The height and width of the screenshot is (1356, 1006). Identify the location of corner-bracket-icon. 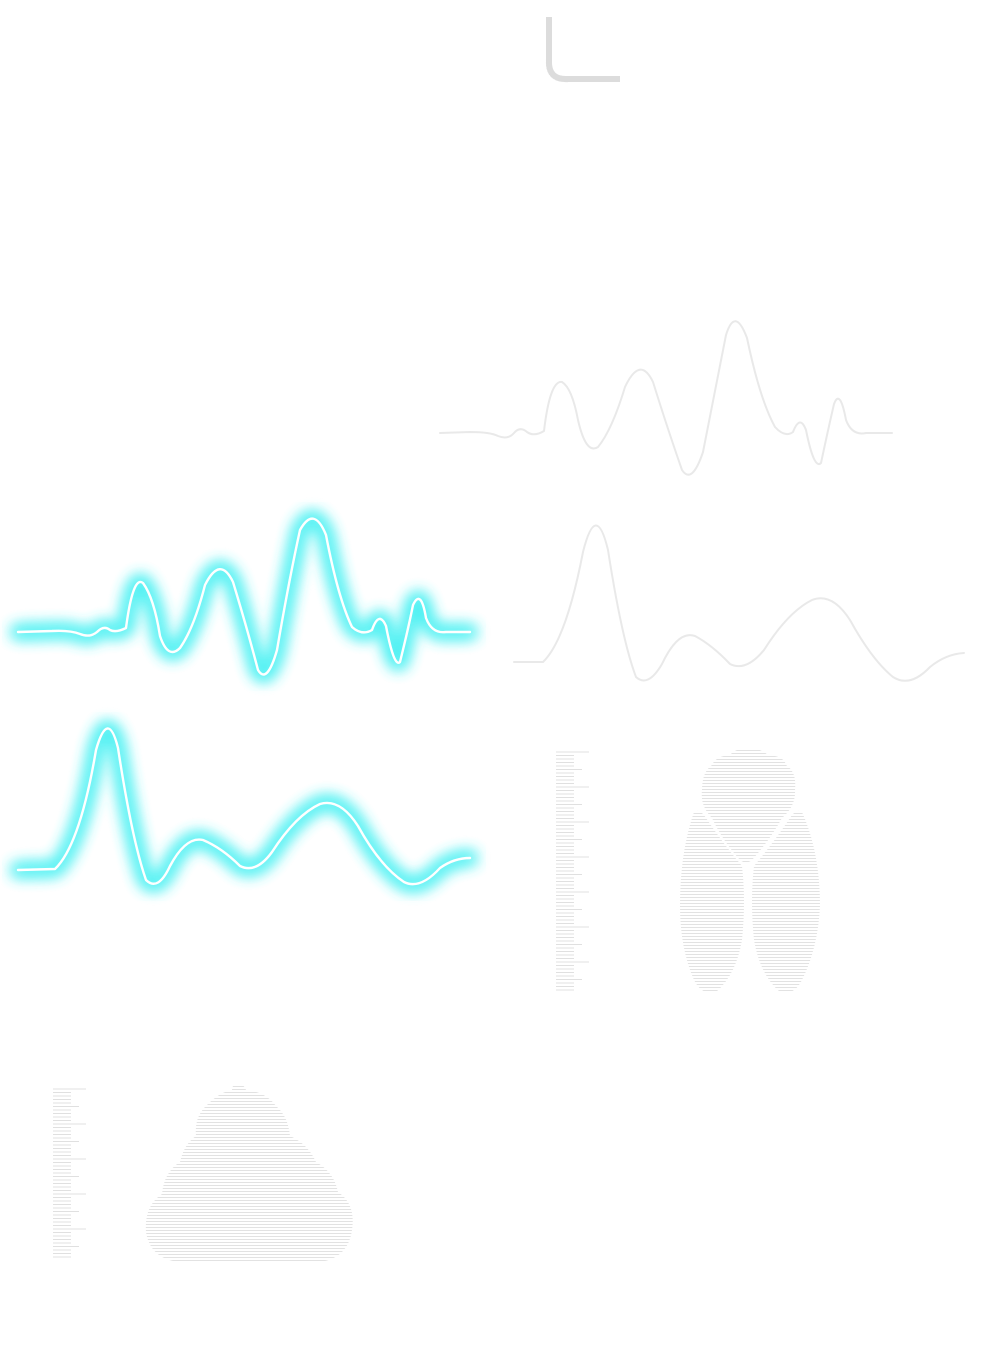
(583, 49).